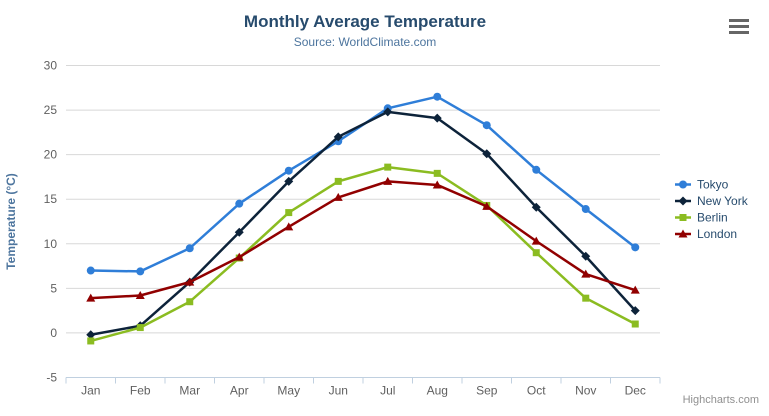 This screenshot has width=769, height=416. What do you see at coordinates (585, 391) in the screenshot?
I see `x-axis-label-nov: Nov` at bounding box center [585, 391].